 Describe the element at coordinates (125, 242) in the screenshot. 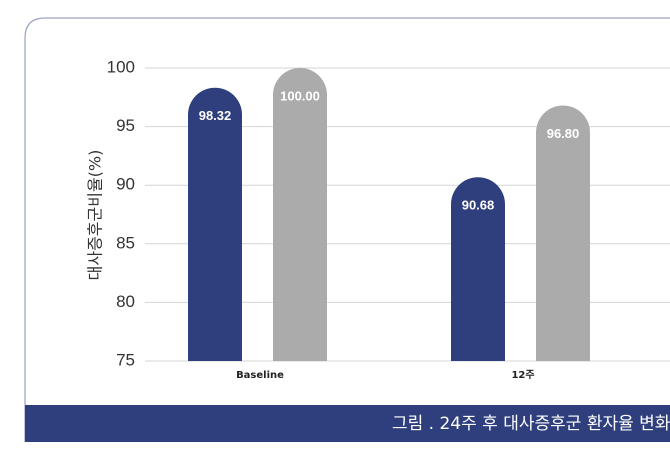

I see `y-tick-label: 85` at that location.